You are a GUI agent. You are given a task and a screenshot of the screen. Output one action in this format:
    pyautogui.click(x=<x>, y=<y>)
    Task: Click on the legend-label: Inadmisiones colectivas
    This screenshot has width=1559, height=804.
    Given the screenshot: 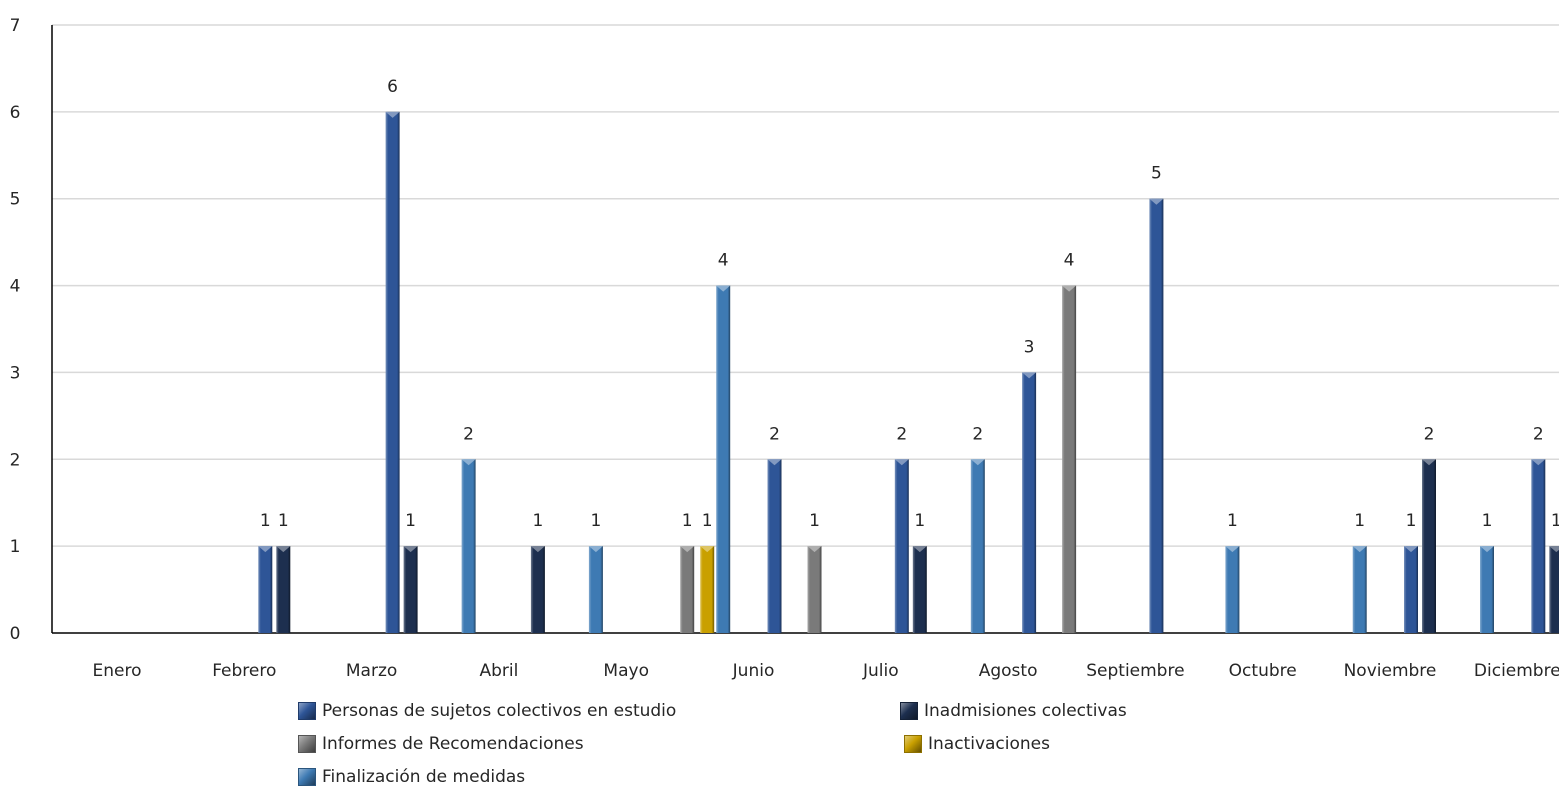 What is the action you would take?
    pyautogui.click(x=1025, y=711)
    